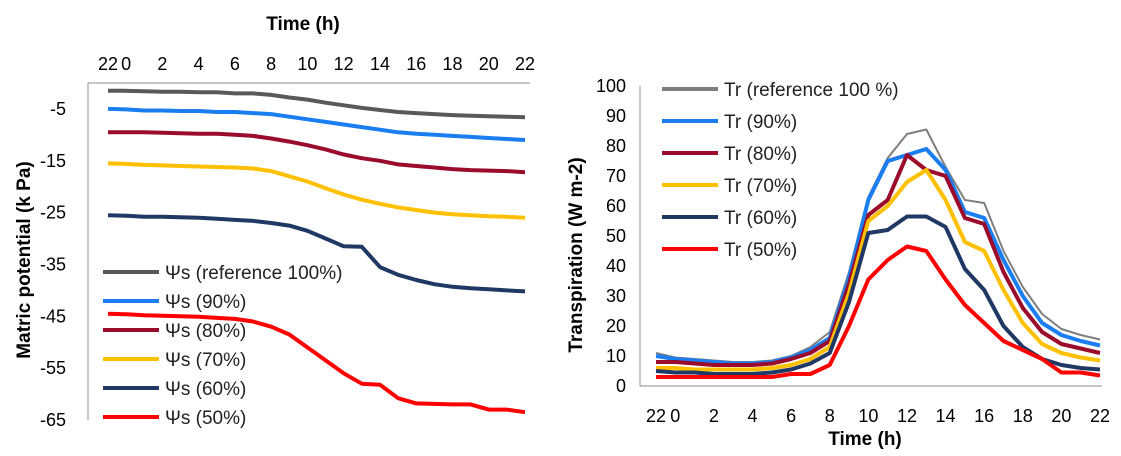  I want to click on r-y-tick-0: 0, so click(621, 386).